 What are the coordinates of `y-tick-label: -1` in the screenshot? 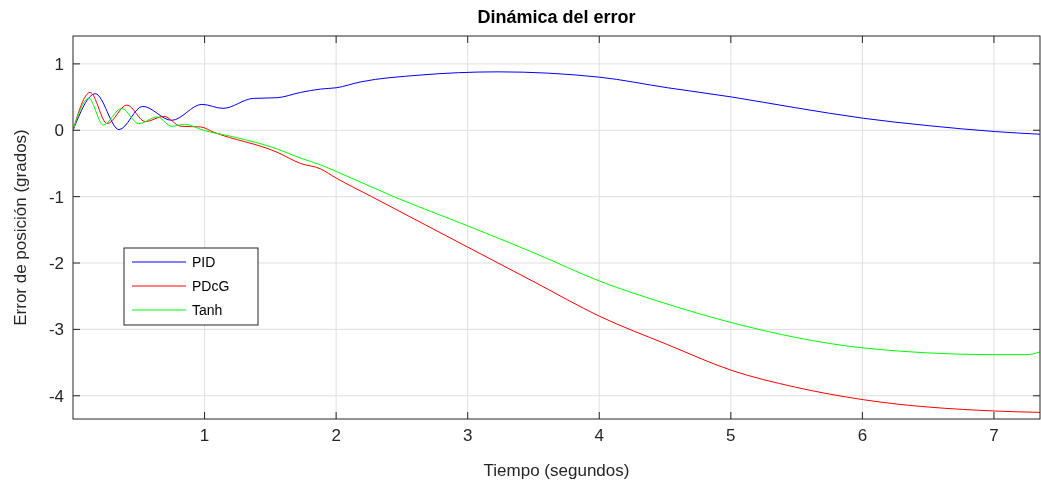 It's located at (56, 197).